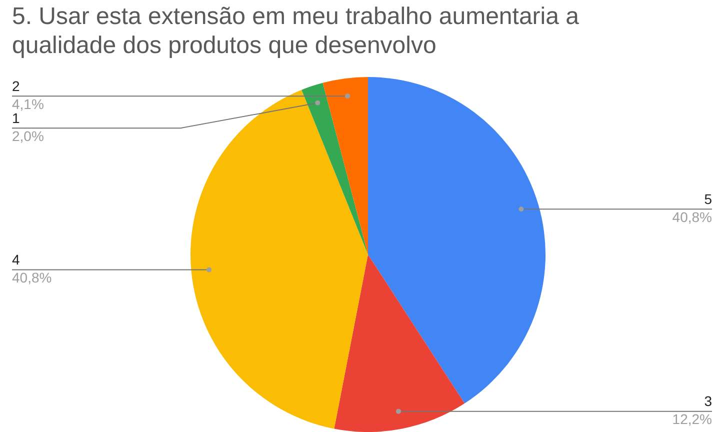 This screenshot has height=432, width=724. Describe the element at coordinates (708, 199) in the screenshot. I see `slice-label: 5` at that location.